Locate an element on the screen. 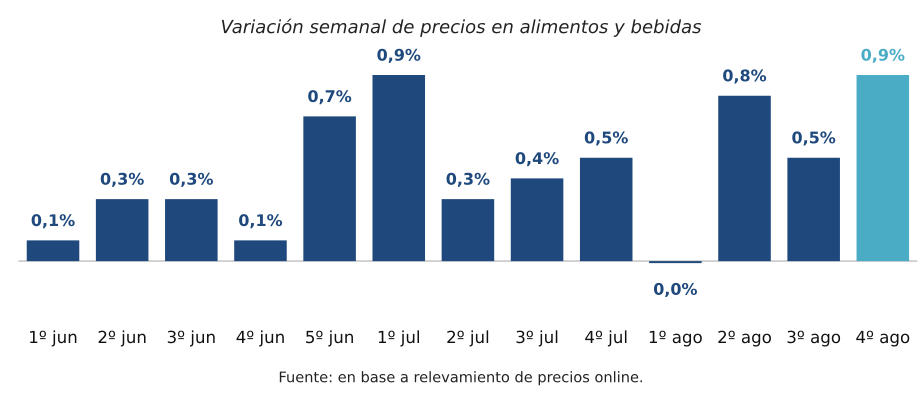 Image resolution: width=922 pixels, height=396 pixels. x-tick-label: 1º jul is located at coordinates (398, 338).